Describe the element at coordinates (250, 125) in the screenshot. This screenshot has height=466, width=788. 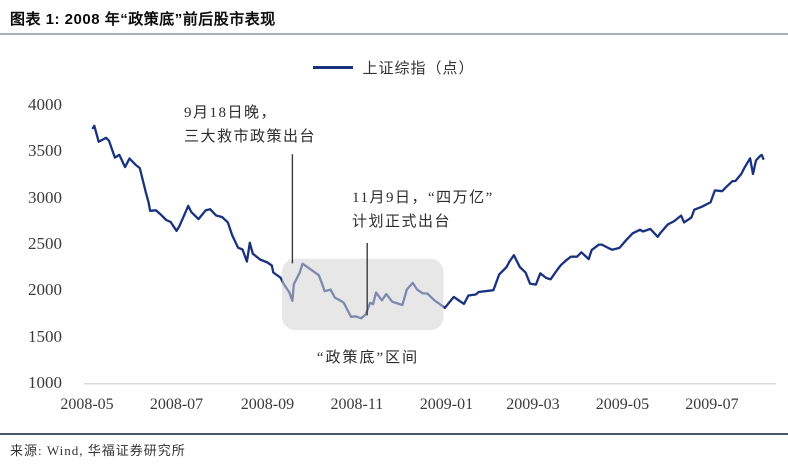
I see `annotation-sep18-policies: 9月18日晚， 三大救市政策出台` at that location.